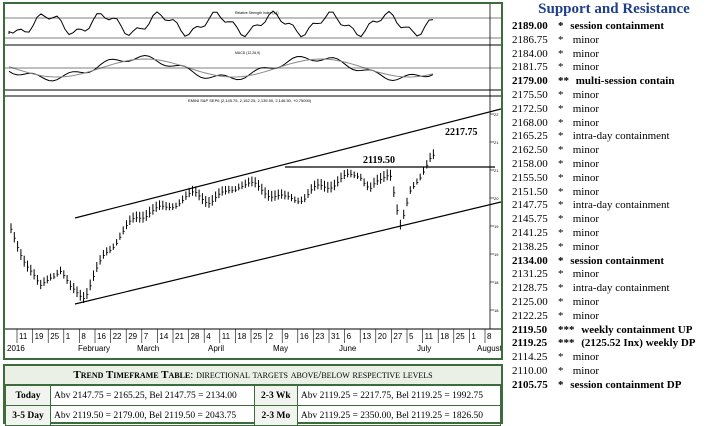 This screenshot has width=716, height=426. I want to click on date-tick-label: 2, so click(271, 336).